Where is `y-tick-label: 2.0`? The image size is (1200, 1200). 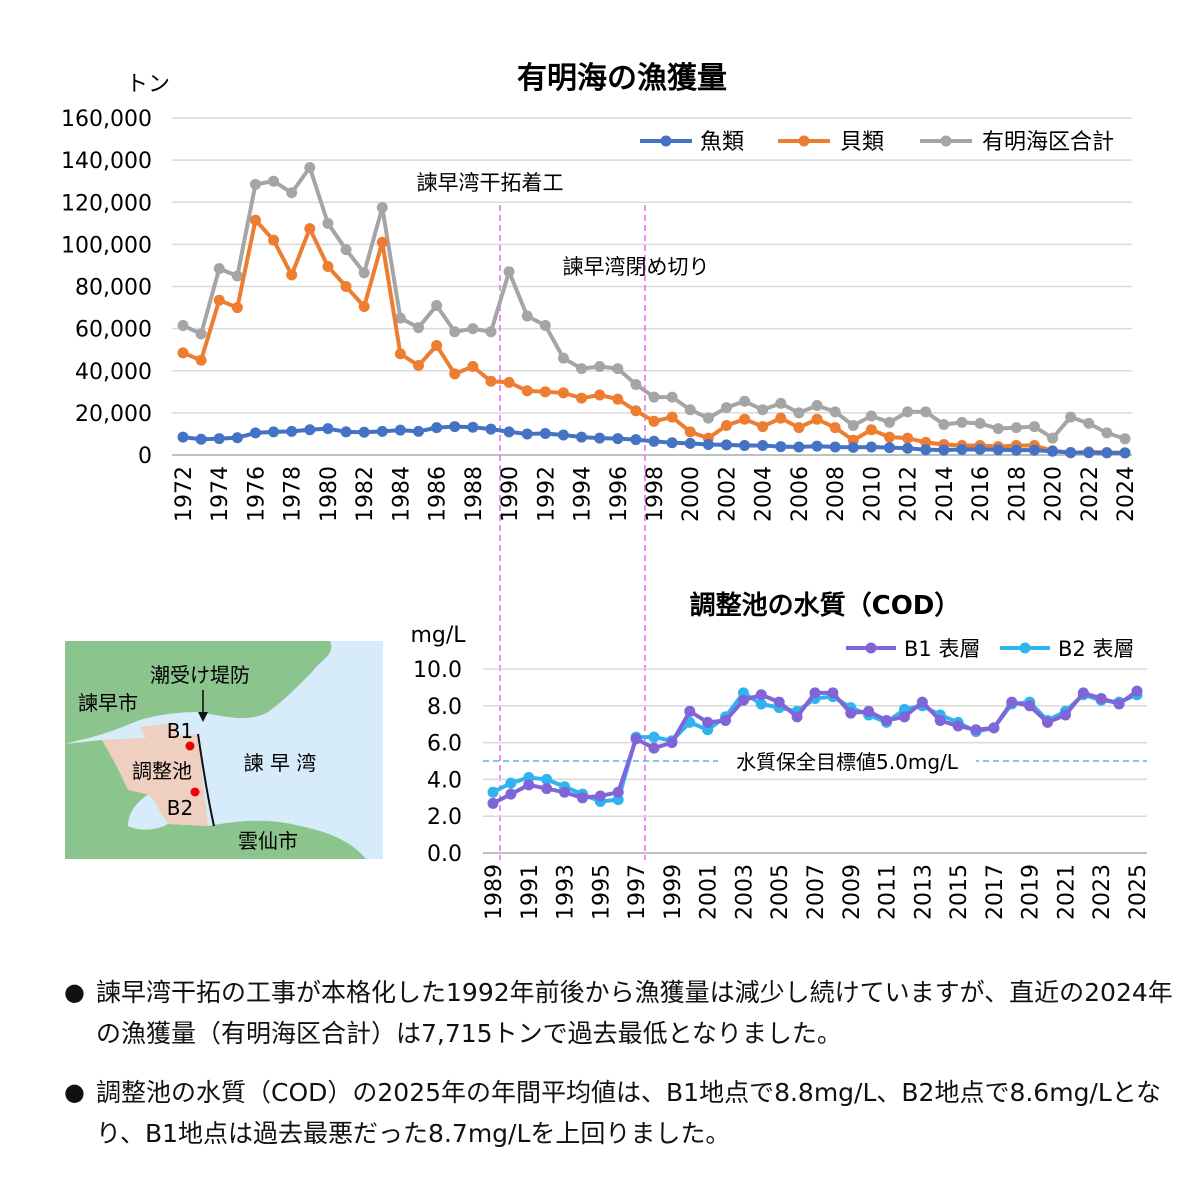 y-tick-label: 2.0 is located at coordinates (444, 817).